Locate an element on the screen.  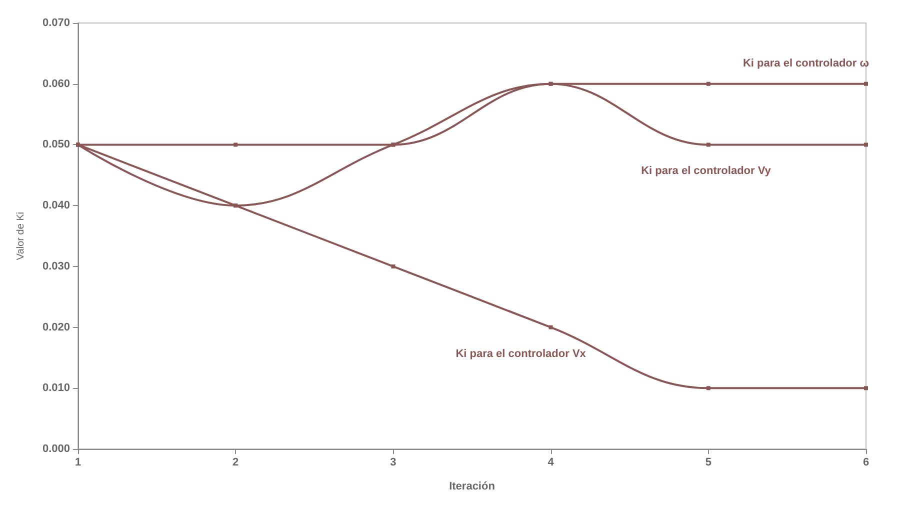
y-tick-label: 0.060 is located at coordinates (56, 84).